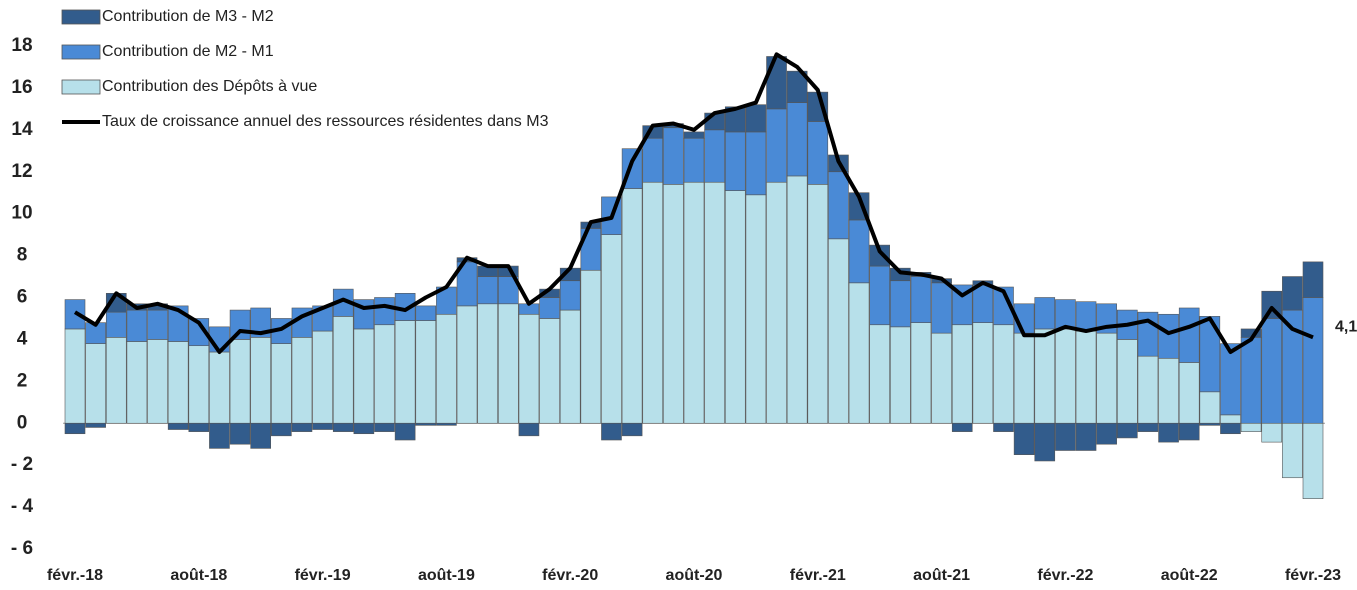 This screenshot has width=1357, height=590. Describe the element at coordinates (188, 16) in the screenshot. I see `legend-label: Contribution de M3 - M2` at that location.